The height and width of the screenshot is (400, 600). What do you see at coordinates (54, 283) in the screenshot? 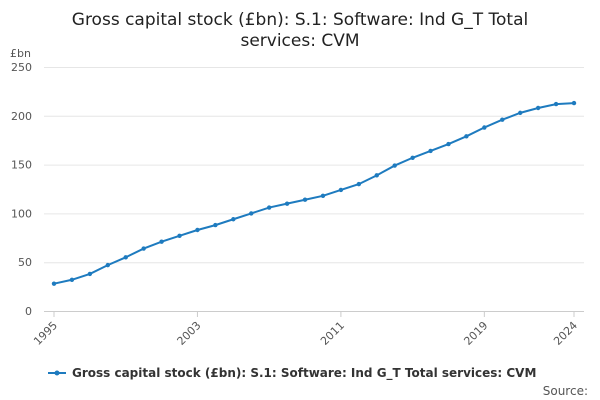
I see `data-point-1995` at bounding box center [54, 283].